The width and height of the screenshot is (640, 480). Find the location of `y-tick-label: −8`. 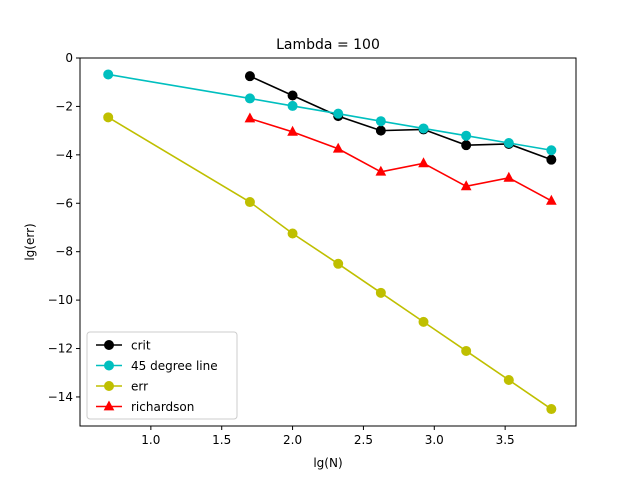

y-tick-label: −8 is located at coordinates (64, 252).